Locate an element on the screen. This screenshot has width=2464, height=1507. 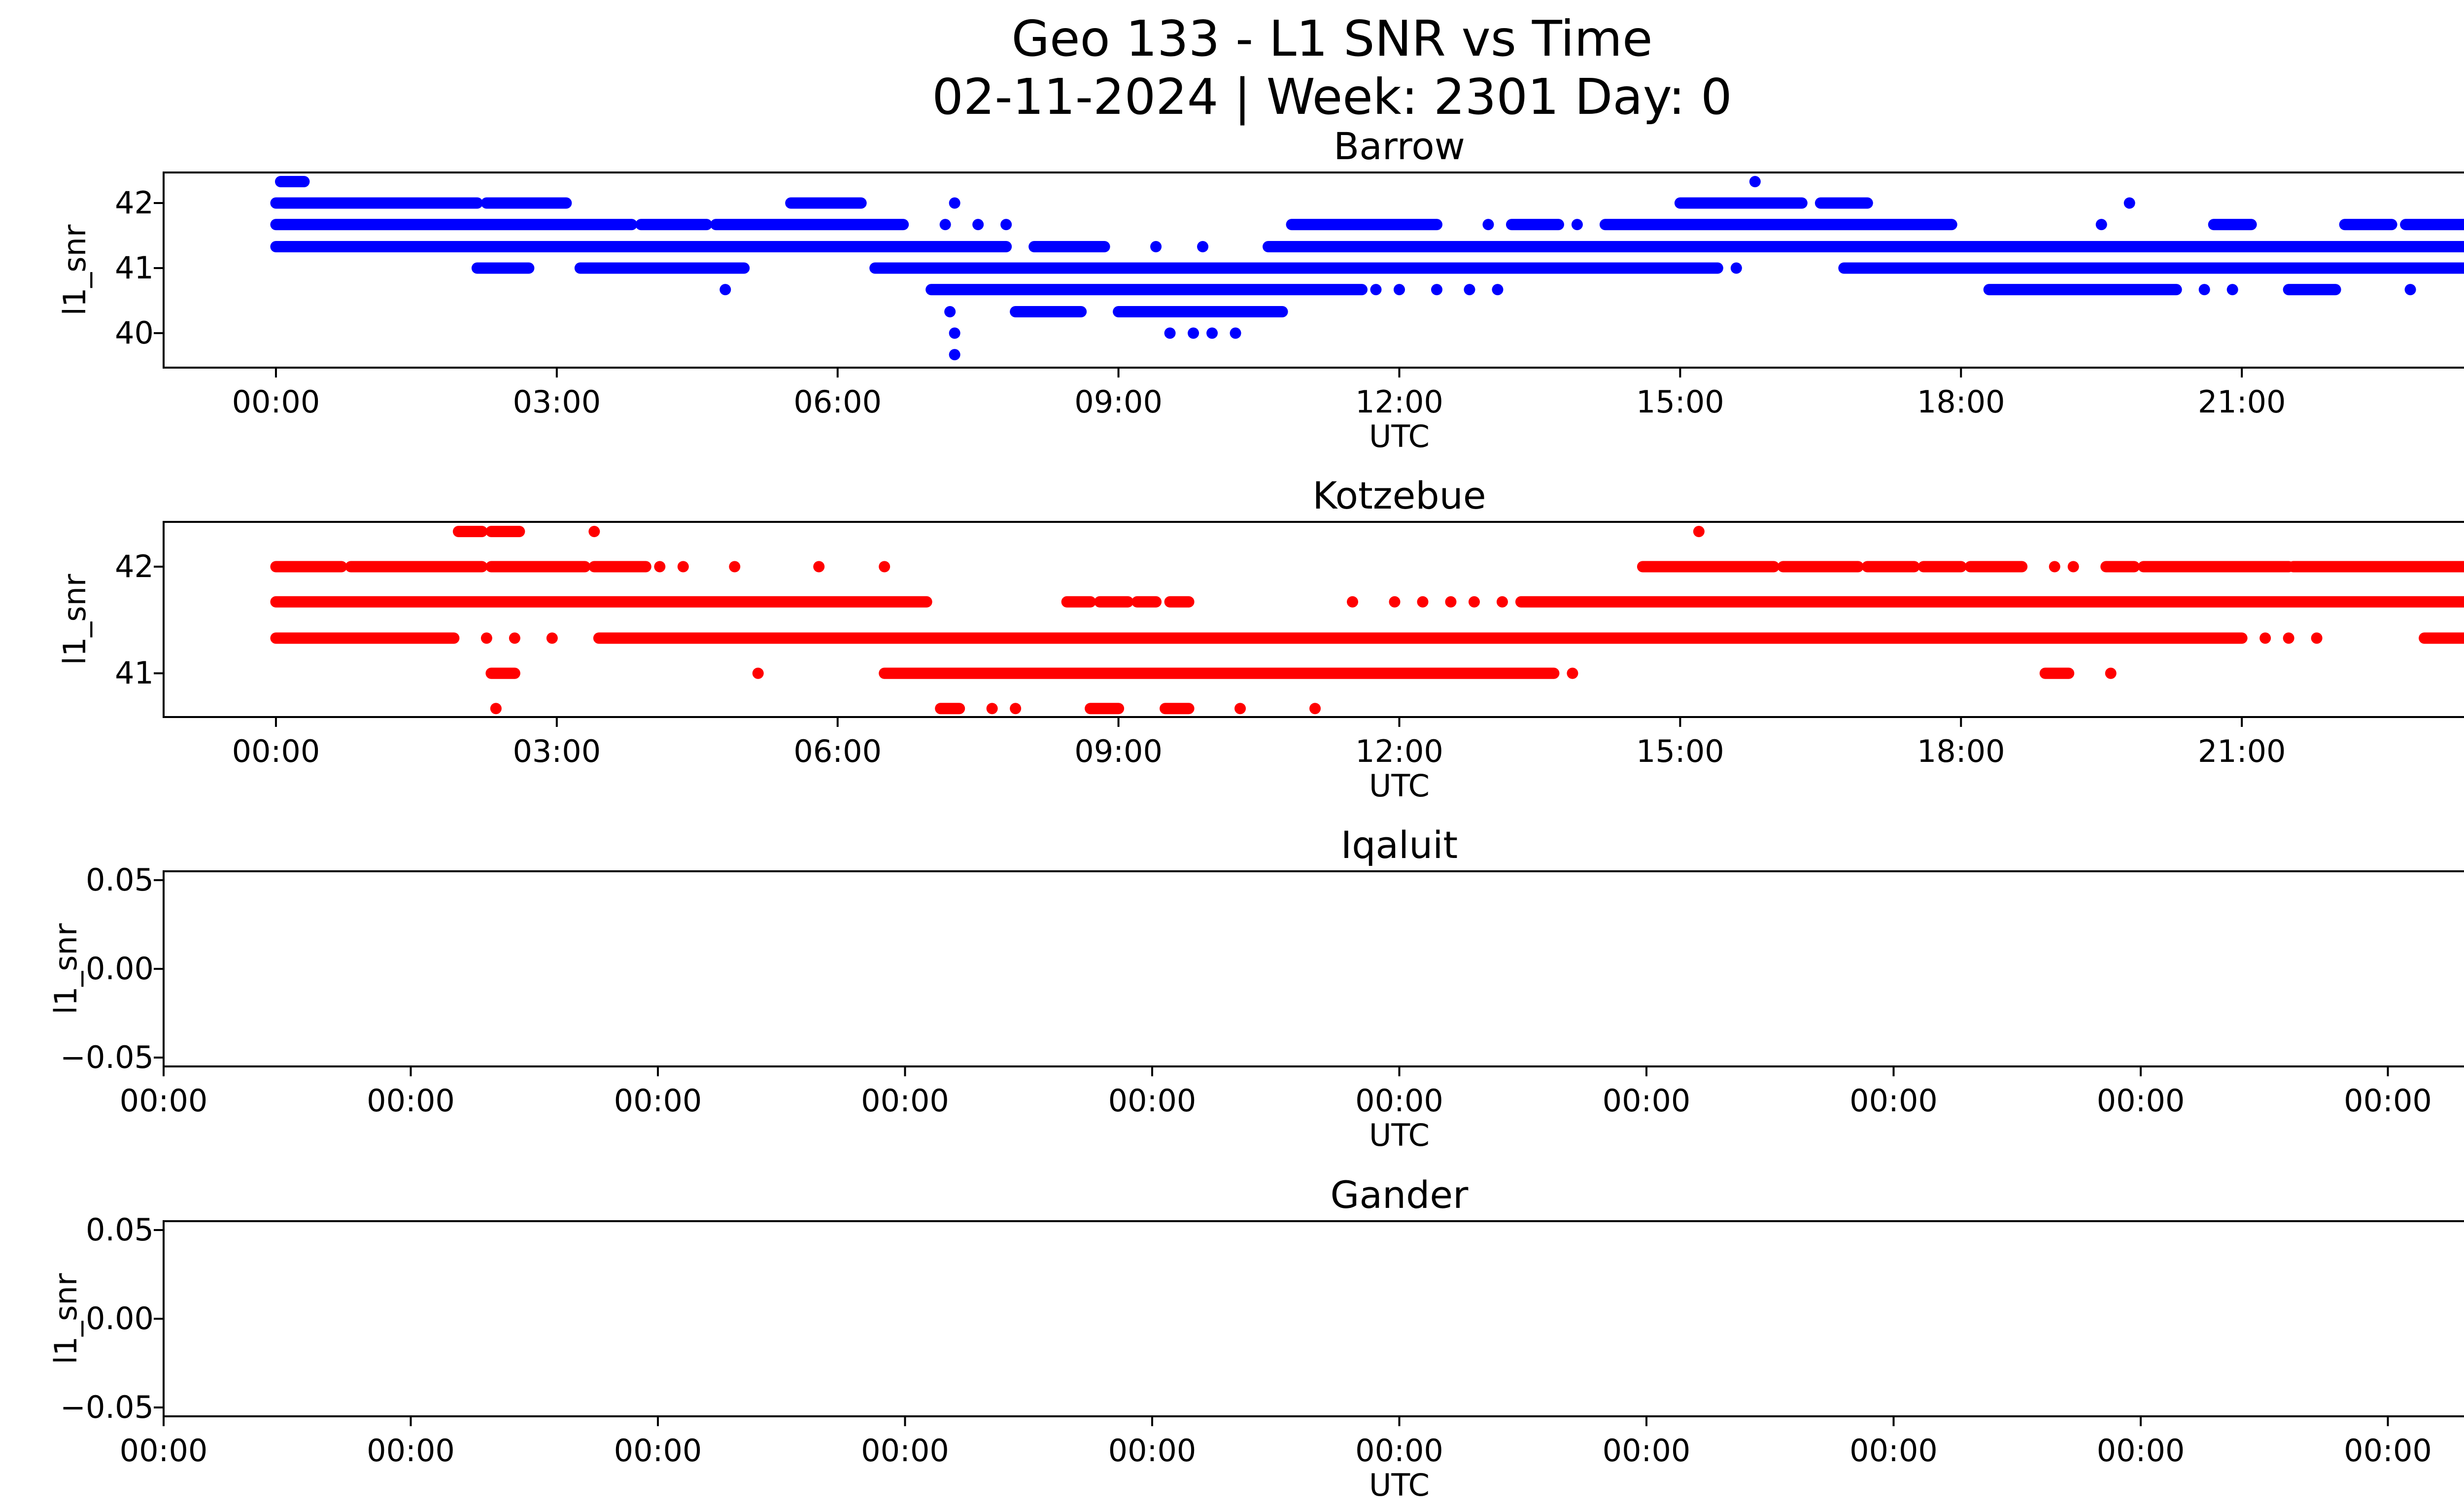
subplot-title-gander: Gander is located at coordinates (1314, 1195).